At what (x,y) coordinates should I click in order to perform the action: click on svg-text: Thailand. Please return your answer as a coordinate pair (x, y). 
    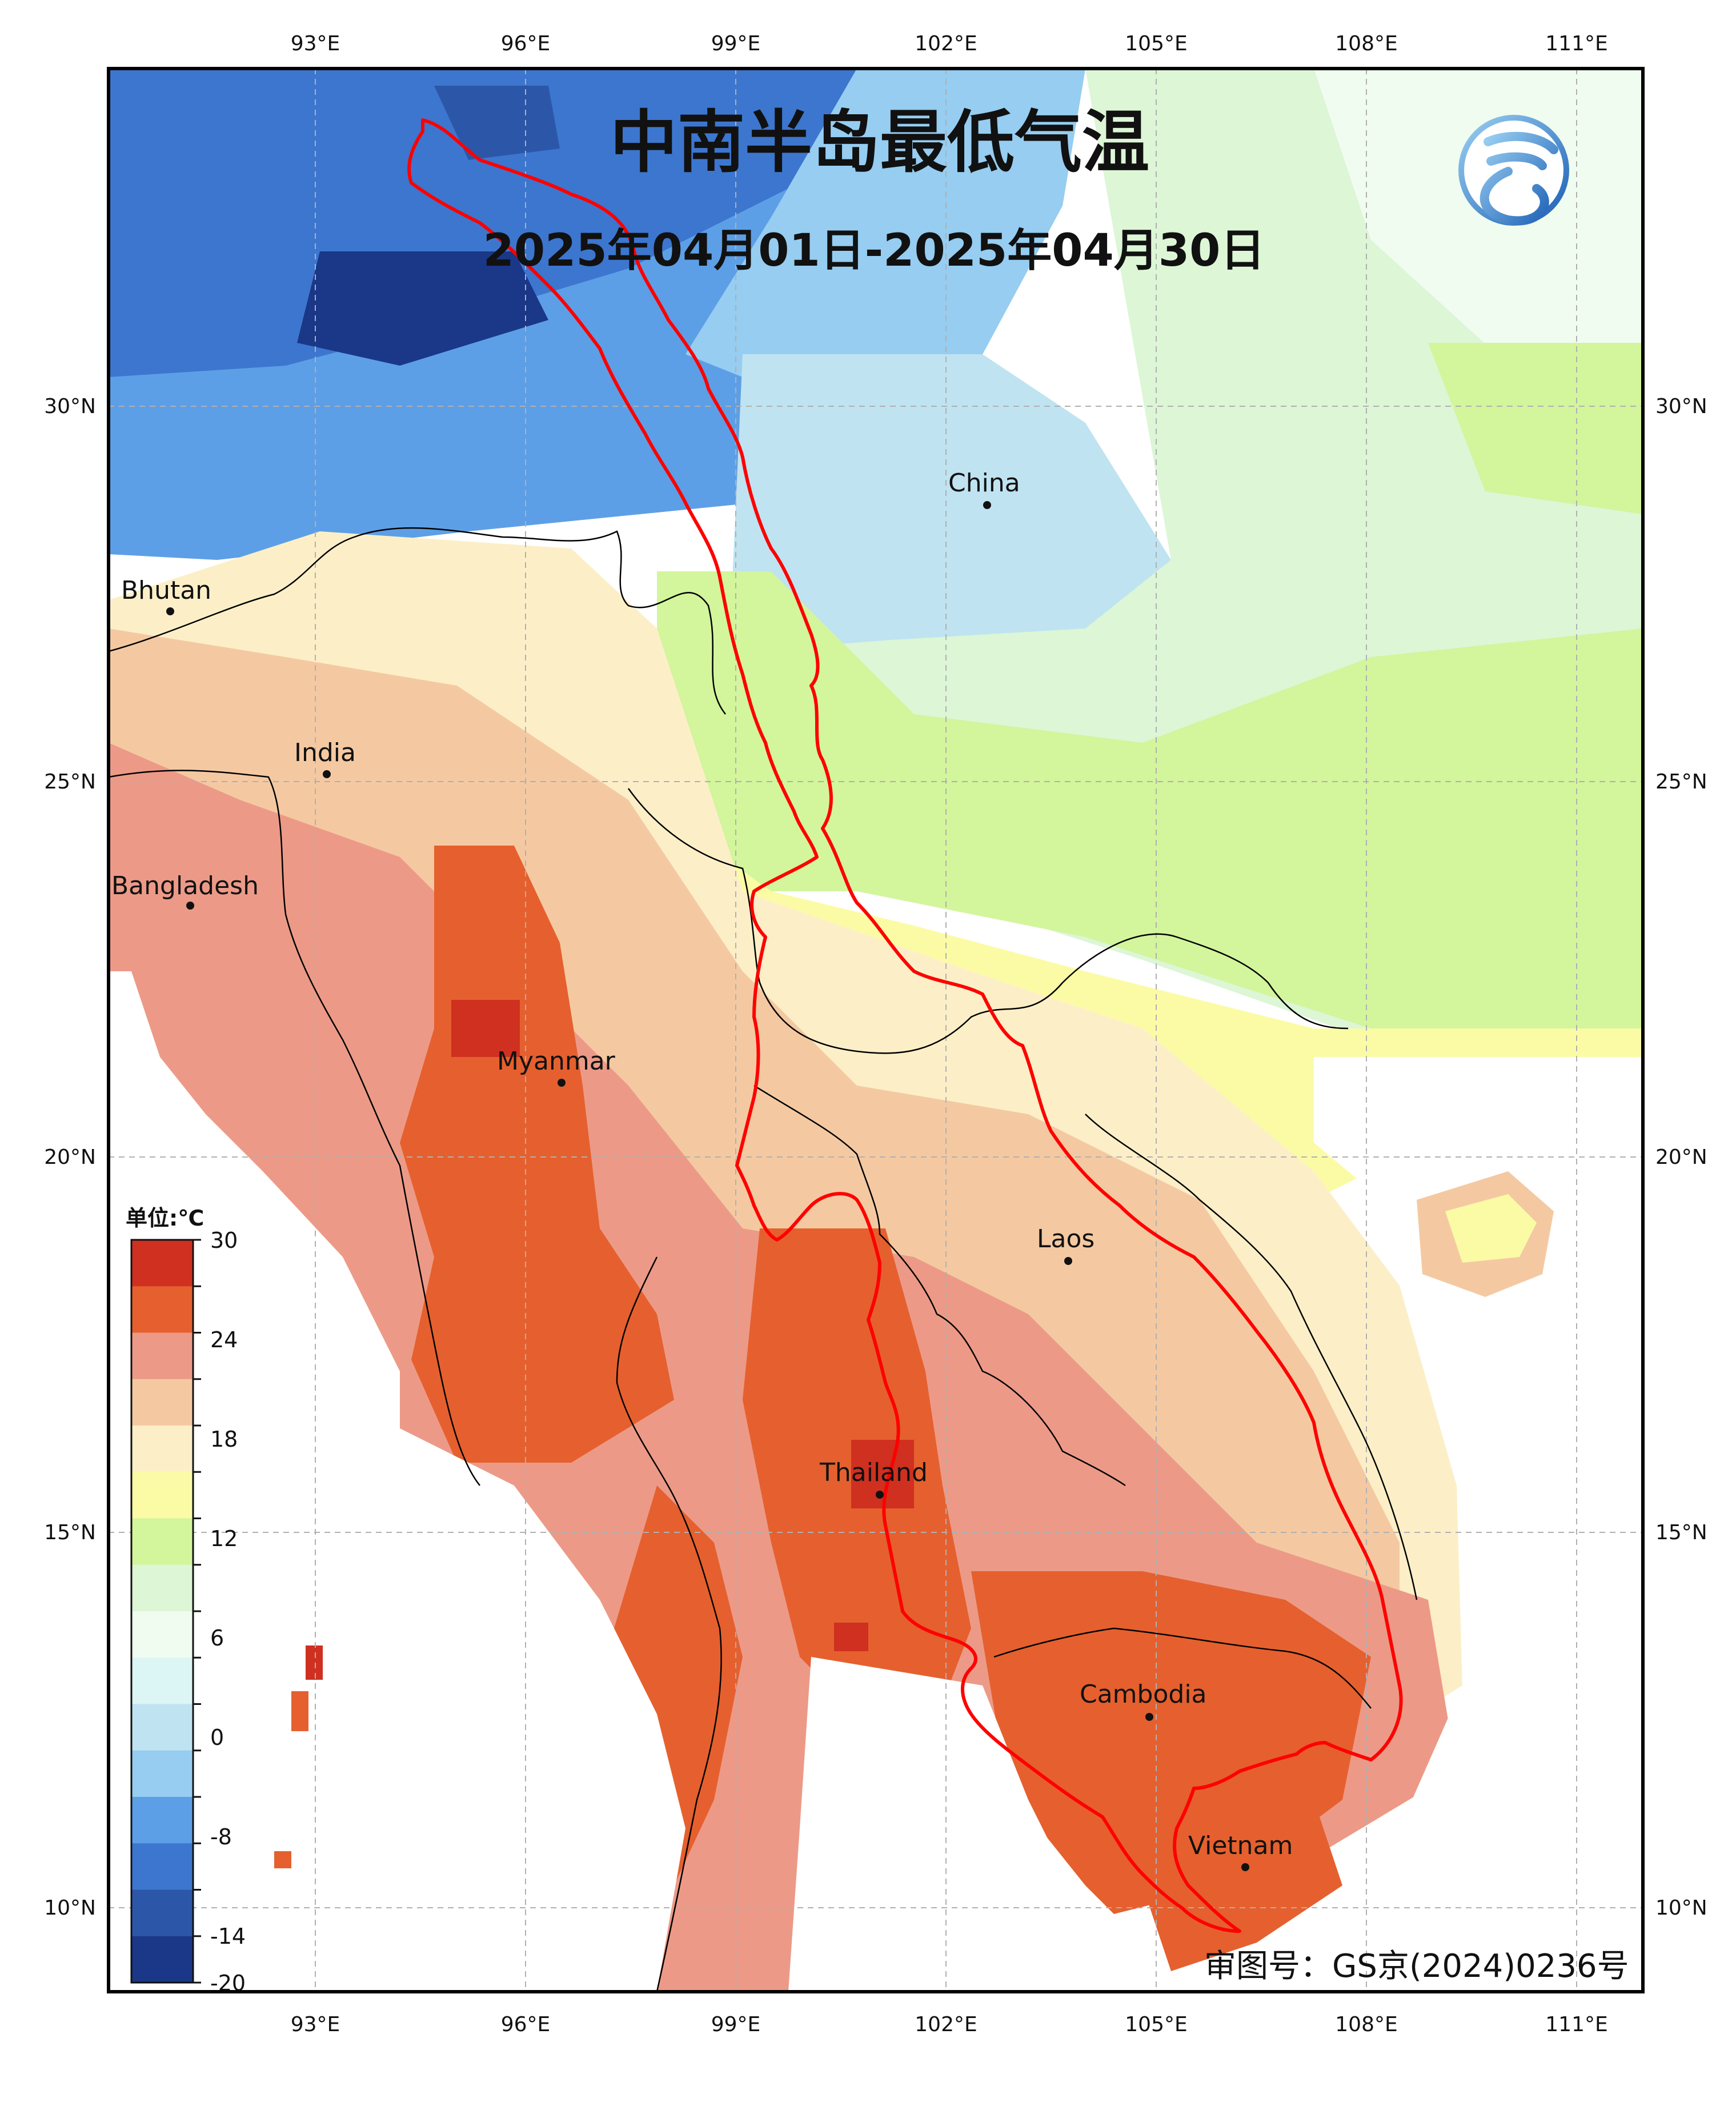
    Looking at the image, I should click on (873, 1472).